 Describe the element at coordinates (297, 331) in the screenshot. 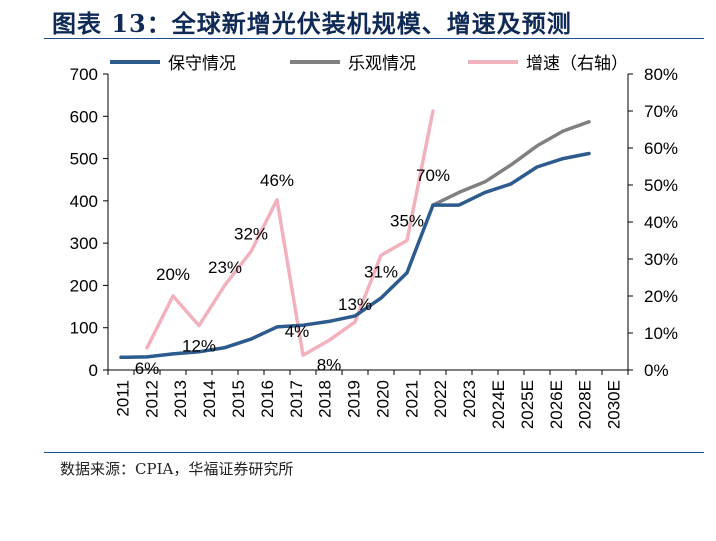

I see `data-label: 4%` at that location.